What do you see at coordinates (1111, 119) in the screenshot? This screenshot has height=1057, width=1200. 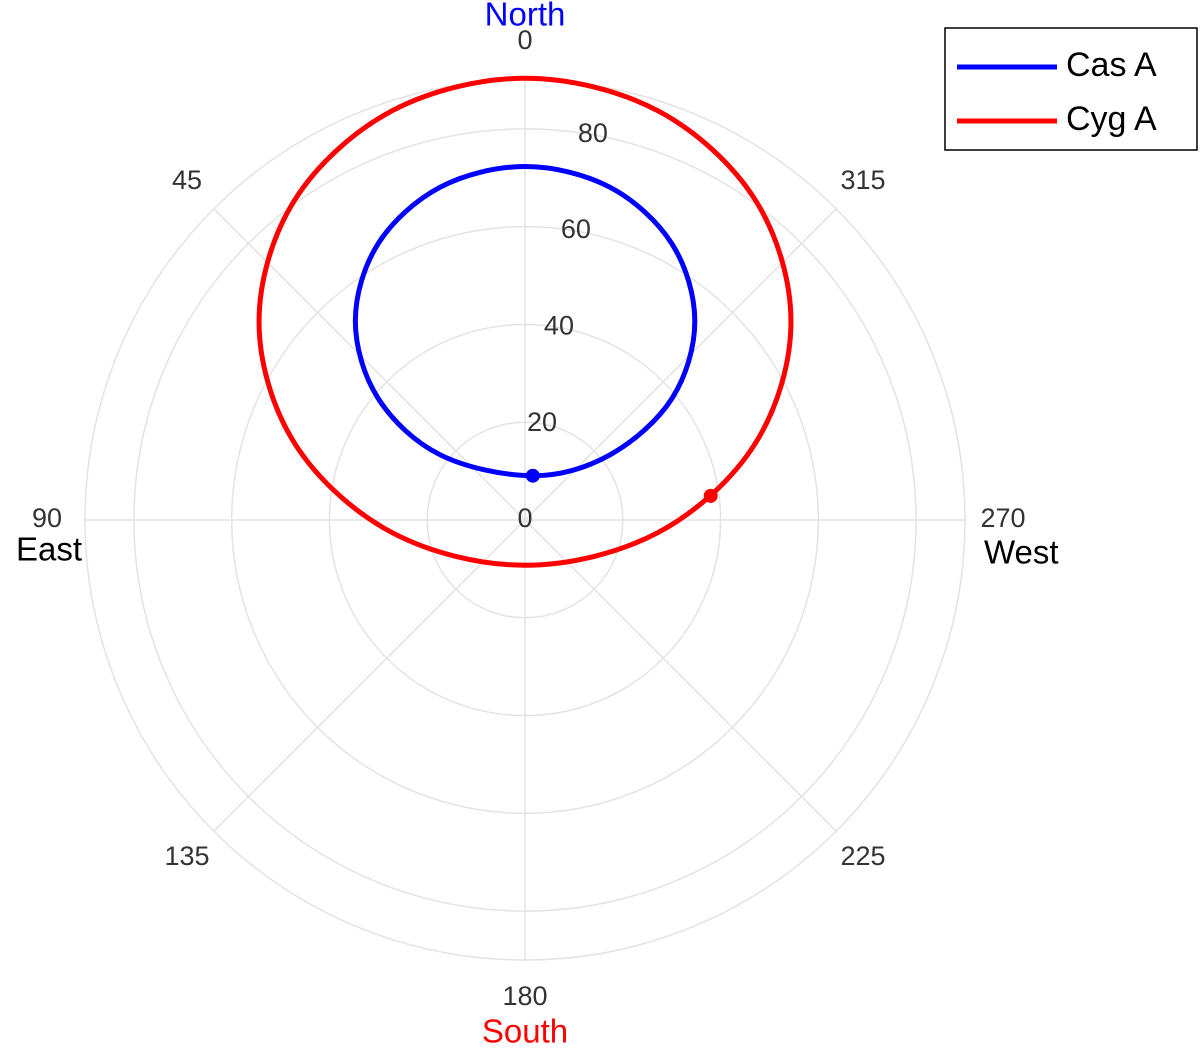 I see `legend-label: Cyg A` at bounding box center [1111, 119].